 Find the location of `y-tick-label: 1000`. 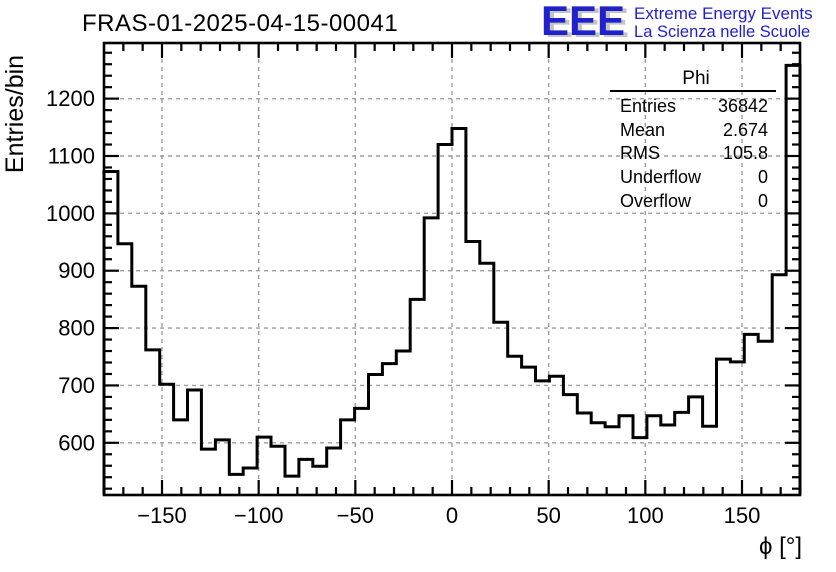

y-tick-label: 1000 is located at coordinates (70, 213).